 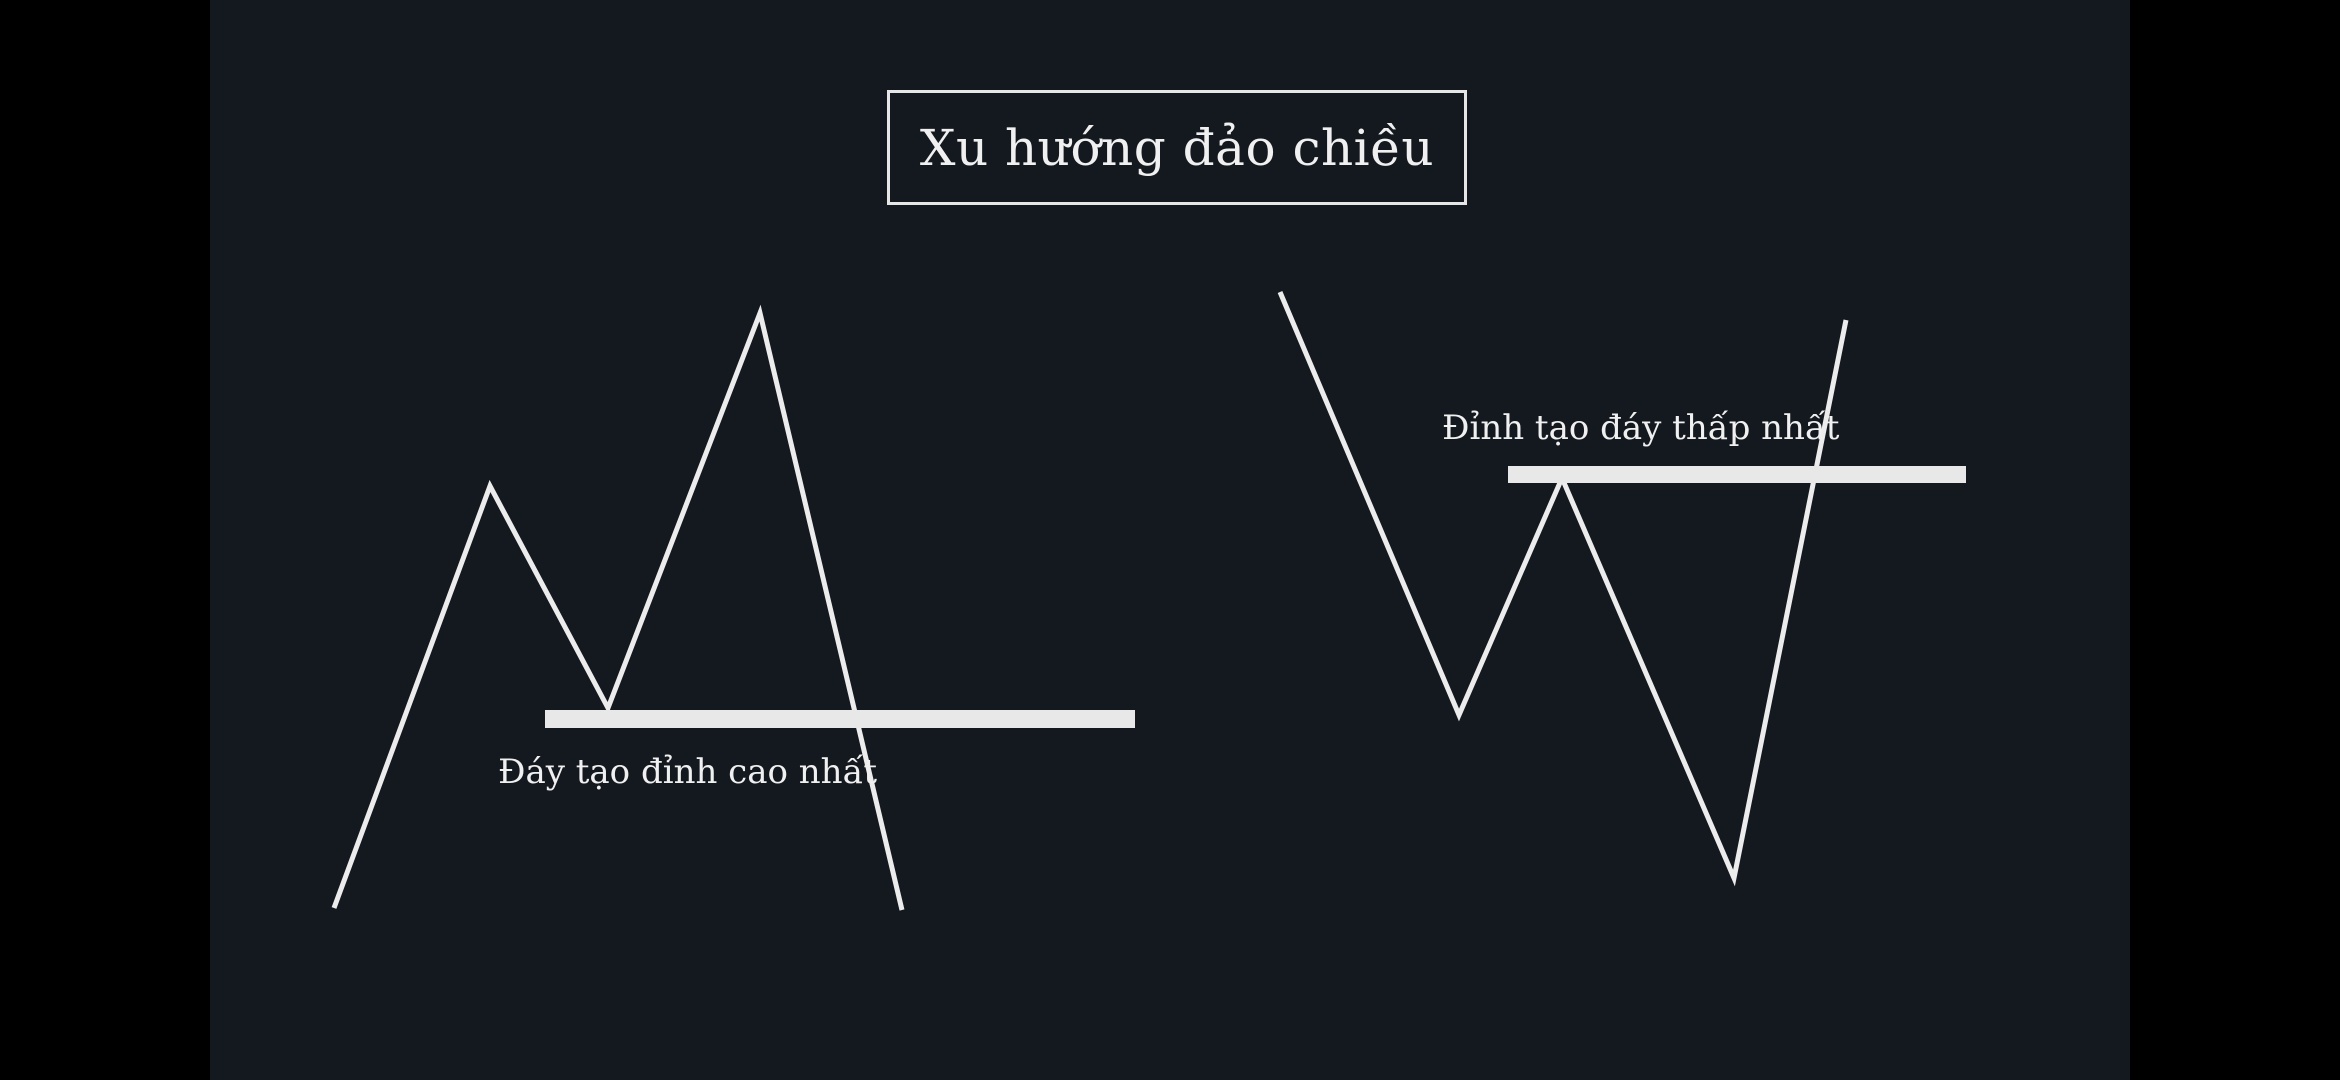 I want to click on left-price-line, so click(x=618, y=607).